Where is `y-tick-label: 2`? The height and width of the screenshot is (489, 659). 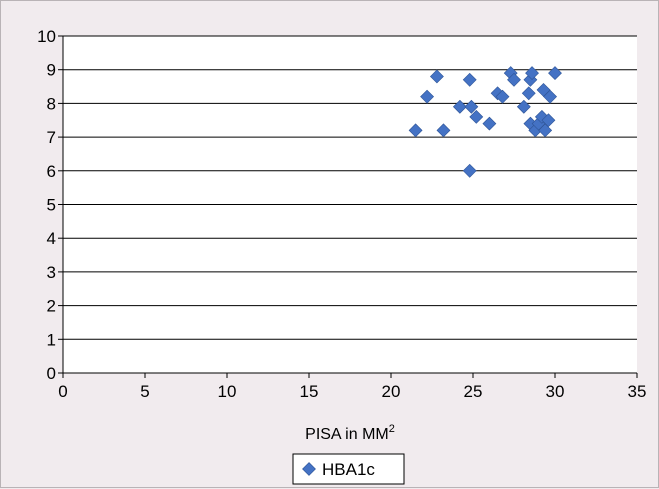
y-tick-label: 2 is located at coordinates (51, 306).